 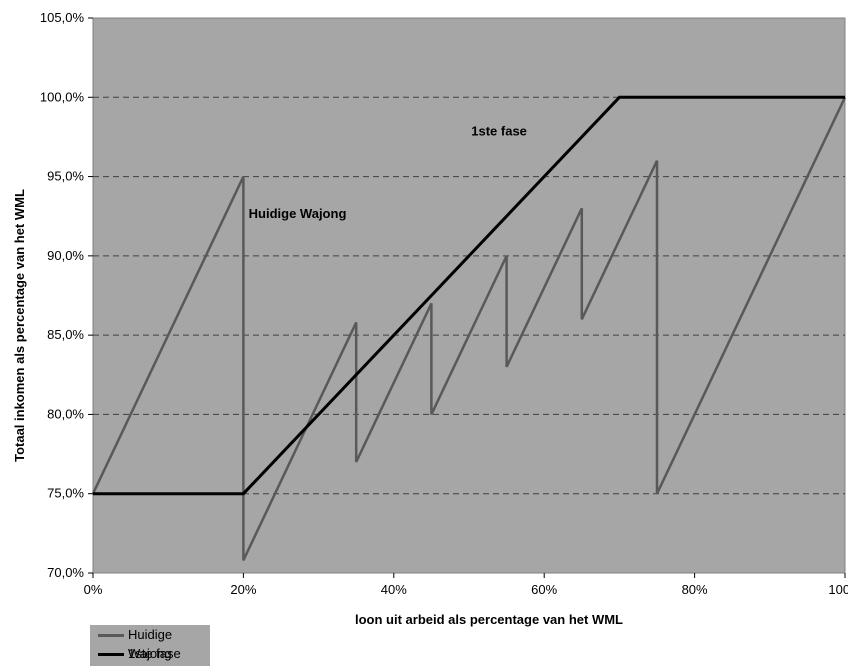 What do you see at coordinates (298, 213) in the screenshot?
I see `annotation-label: Huidige Wajong` at bounding box center [298, 213].